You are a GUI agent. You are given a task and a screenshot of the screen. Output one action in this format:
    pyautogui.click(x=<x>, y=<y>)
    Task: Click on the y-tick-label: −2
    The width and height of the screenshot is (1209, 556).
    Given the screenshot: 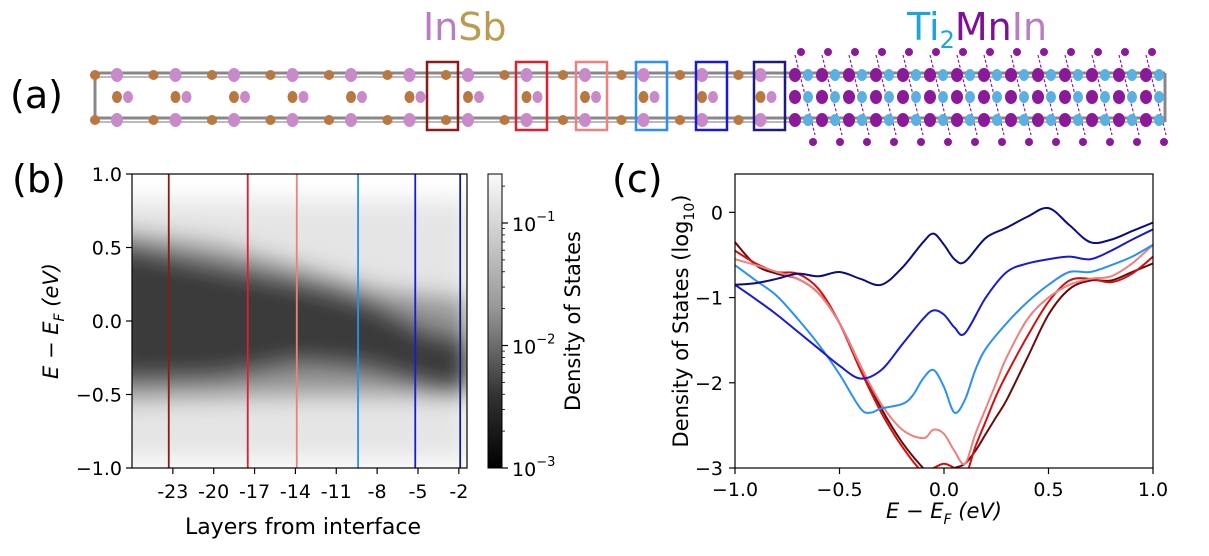 What is the action you would take?
    pyautogui.click(x=709, y=384)
    